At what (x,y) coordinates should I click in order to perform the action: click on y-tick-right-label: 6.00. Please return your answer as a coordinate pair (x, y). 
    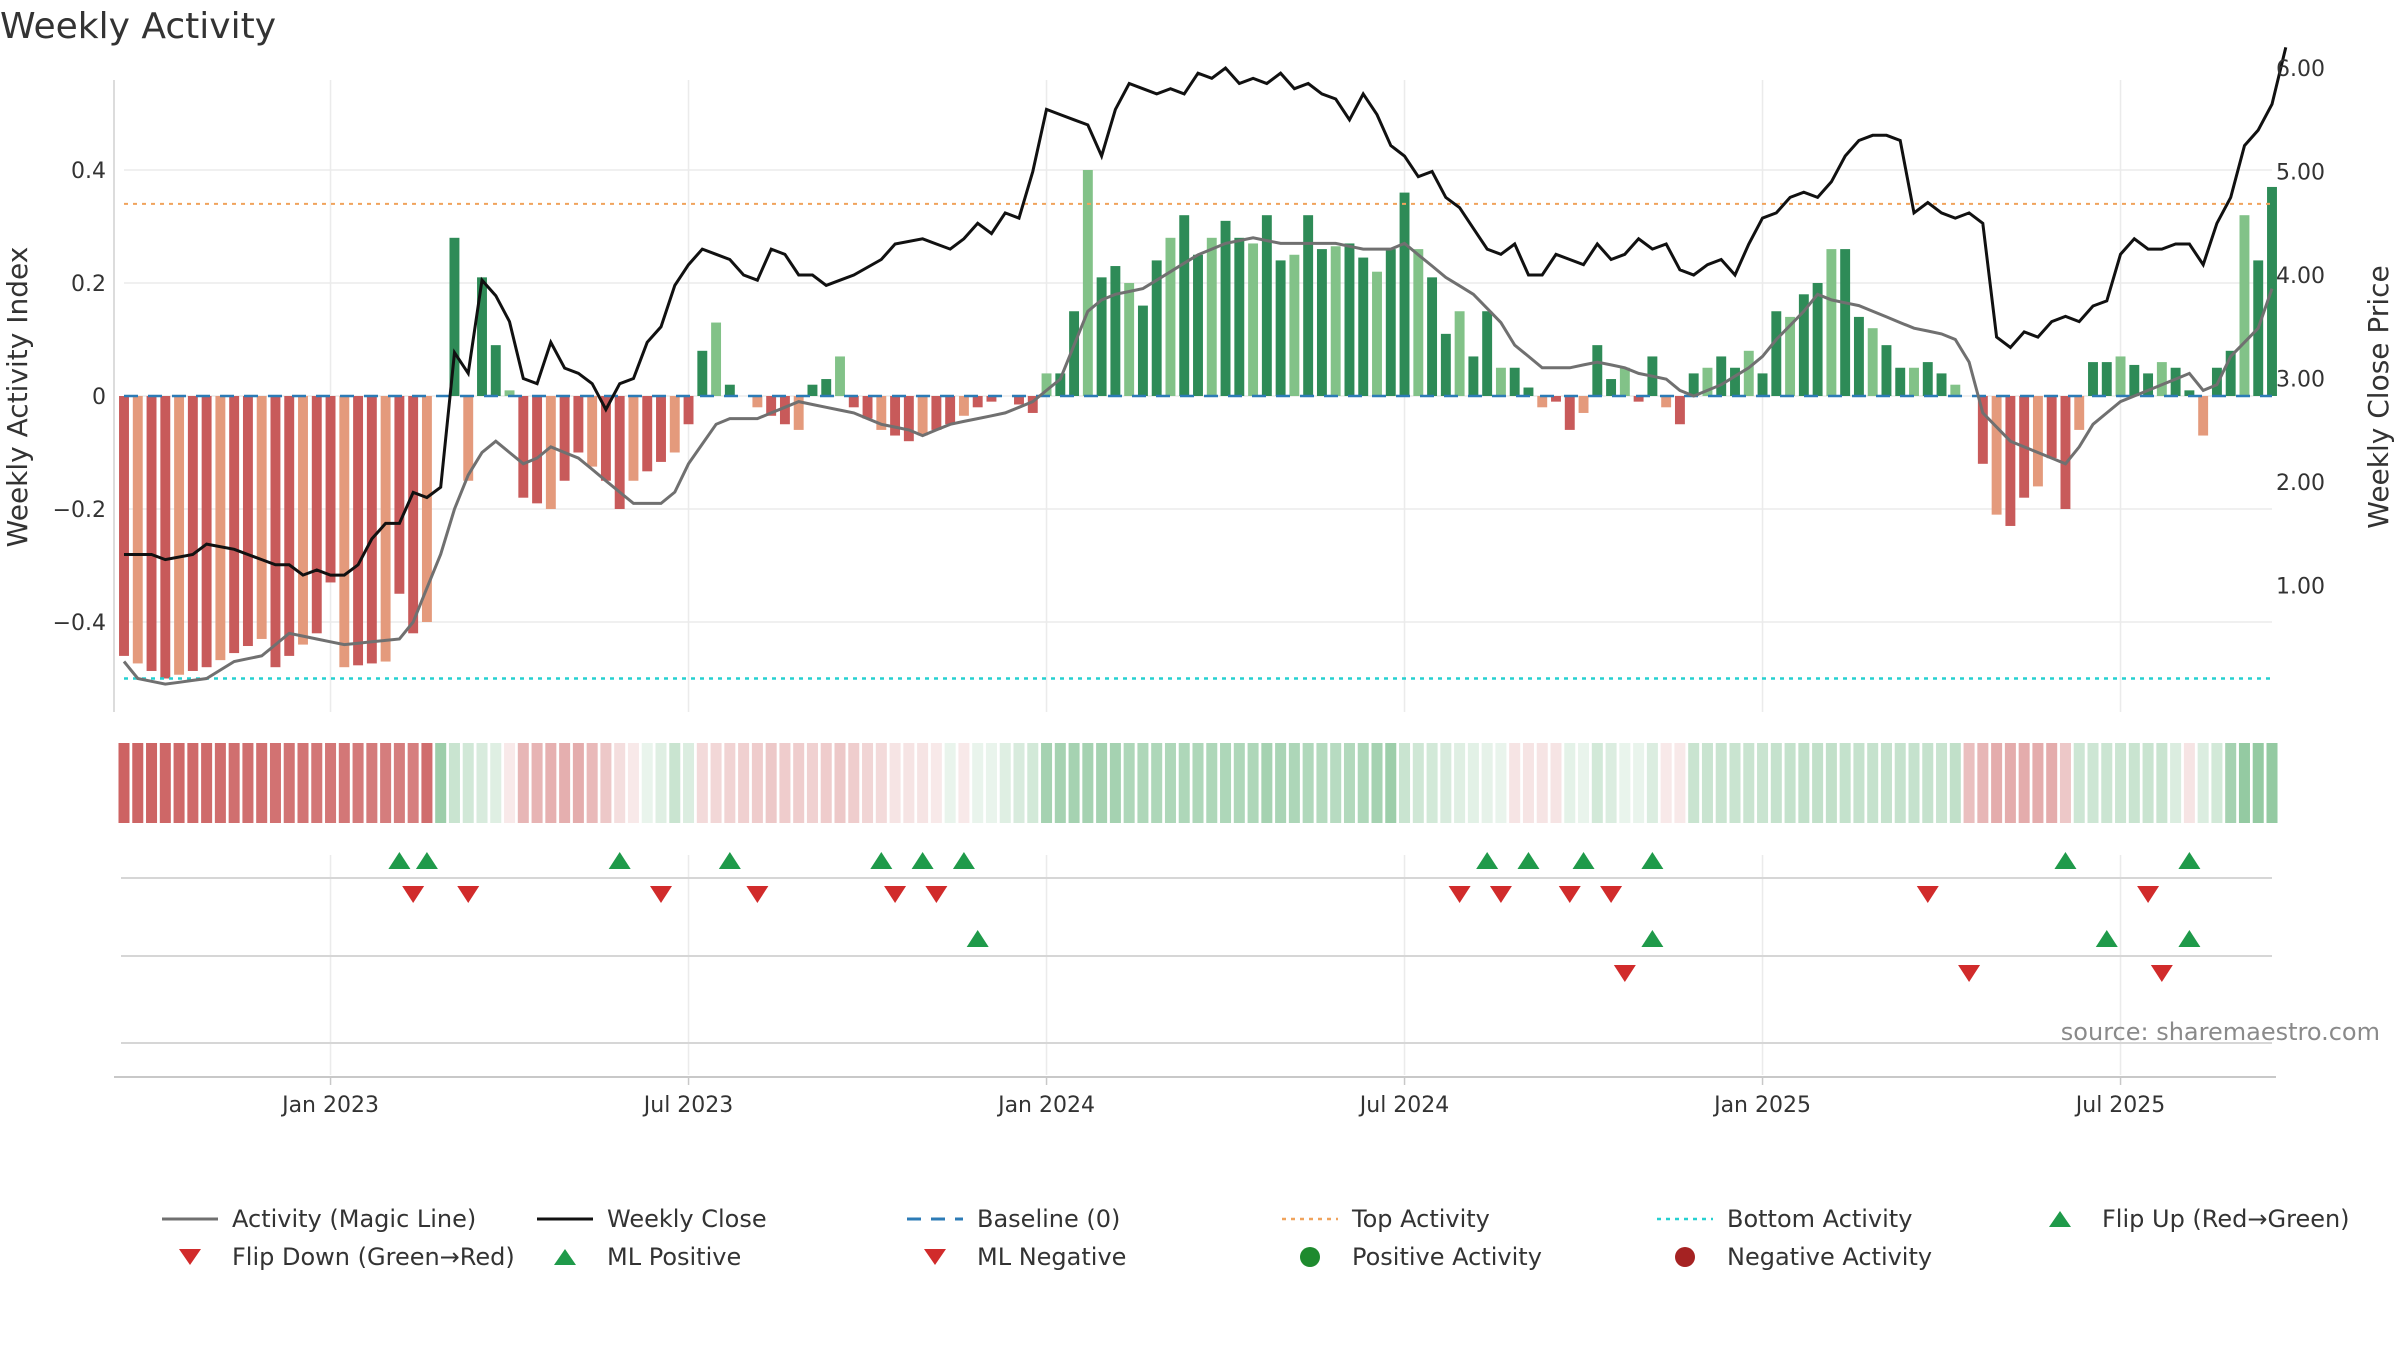
    Looking at the image, I should click on (2300, 69).